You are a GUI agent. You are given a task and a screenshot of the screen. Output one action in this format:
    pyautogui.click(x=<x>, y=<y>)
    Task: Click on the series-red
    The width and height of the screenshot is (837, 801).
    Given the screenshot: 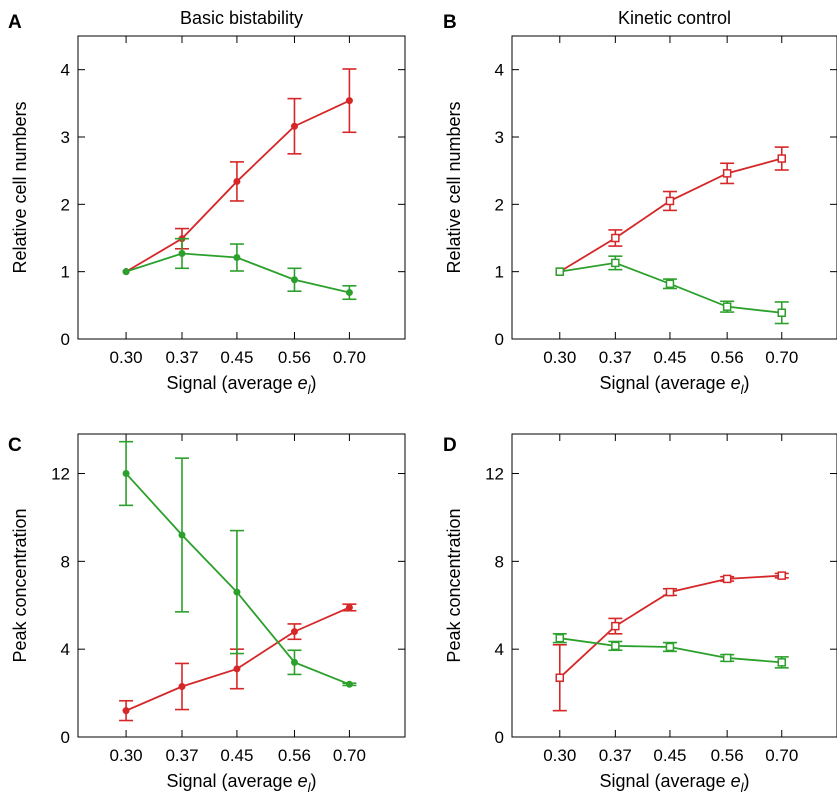 What is the action you would take?
    pyautogui.click(x=672, y=211)
    